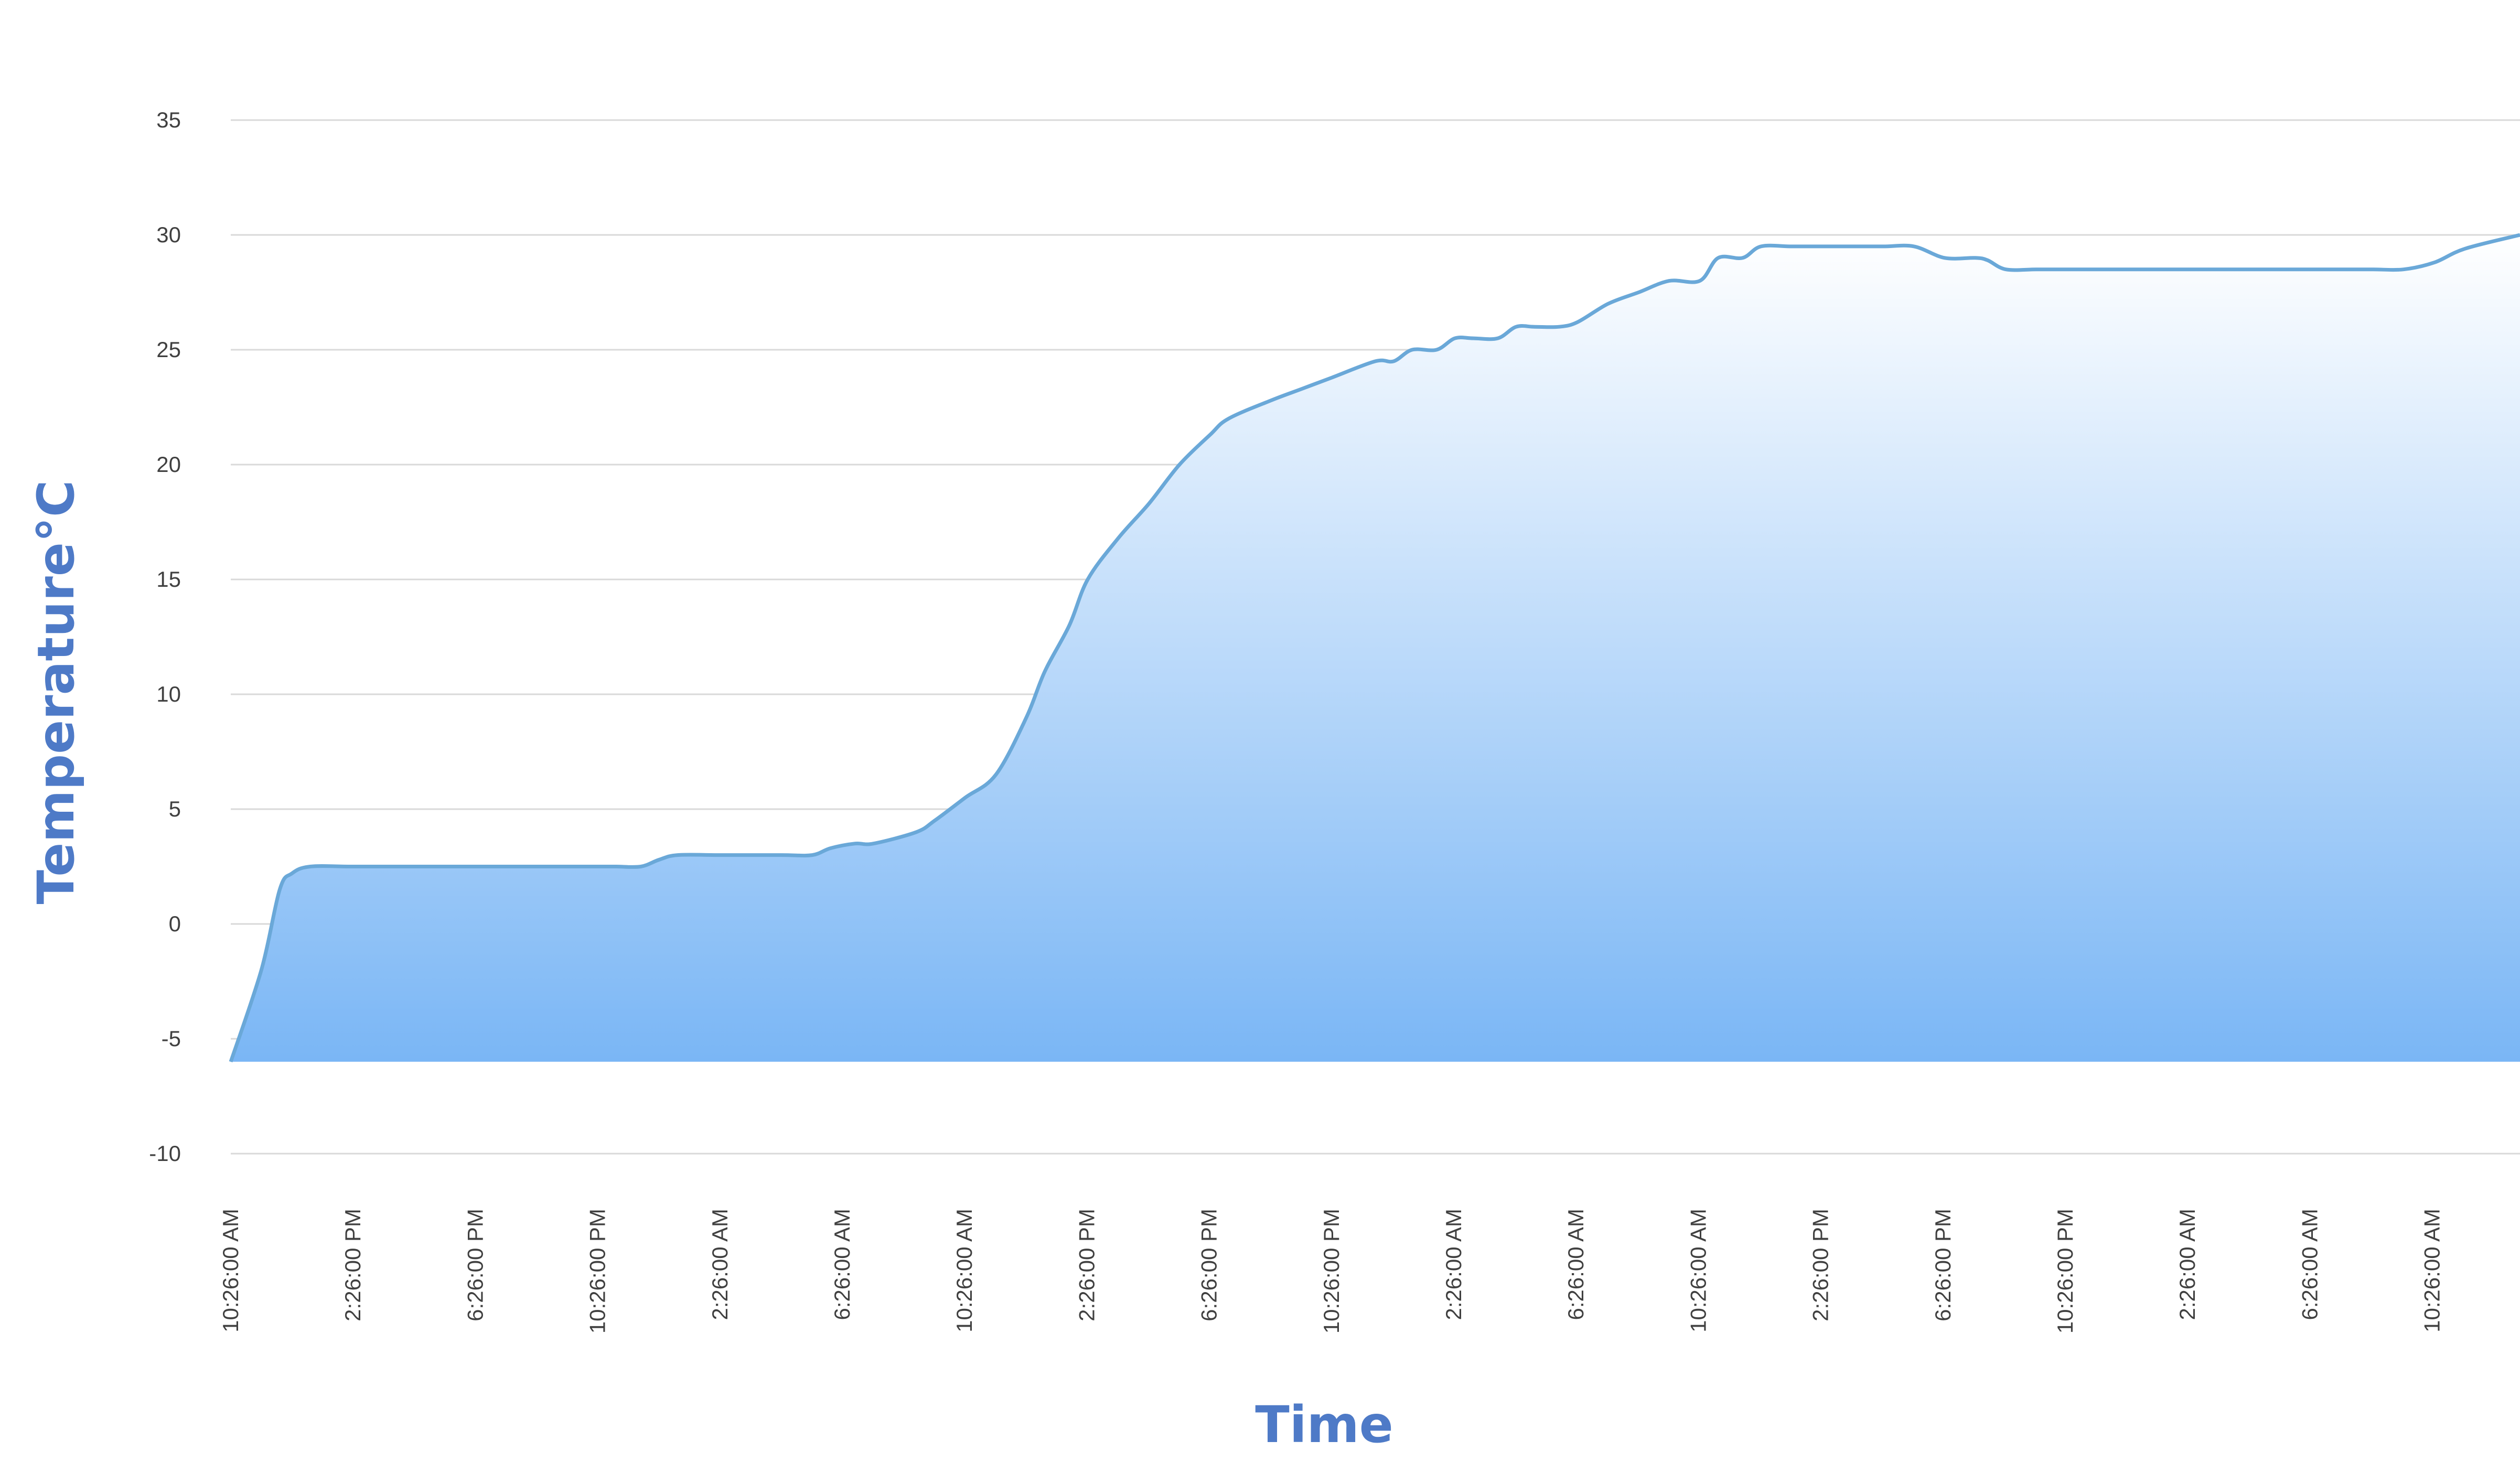 The width and height of the screenshot is (2520, 1484). Describe the element at coordinates (169, 119) in the screenshot. I see `y-tick-label: 35` at that location.